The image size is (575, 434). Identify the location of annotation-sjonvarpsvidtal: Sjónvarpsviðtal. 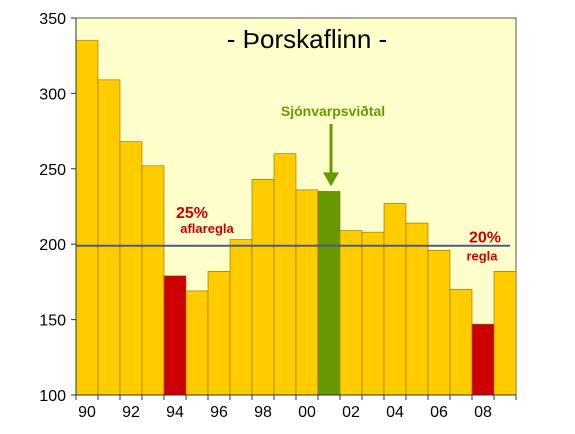
(333, 111).